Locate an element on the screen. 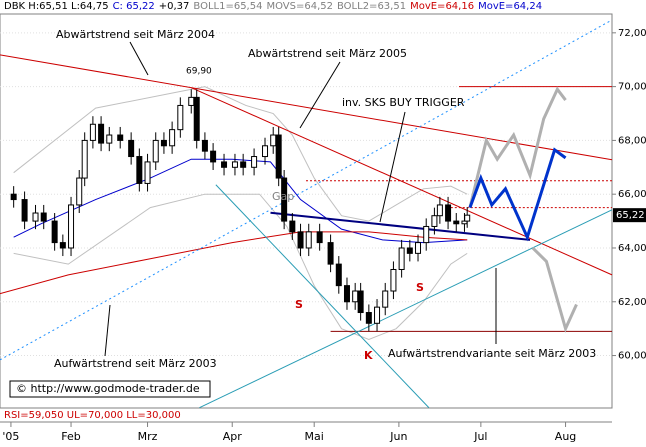 The image size is (646, 447). copyright-box is located at coordinates (110, 389).